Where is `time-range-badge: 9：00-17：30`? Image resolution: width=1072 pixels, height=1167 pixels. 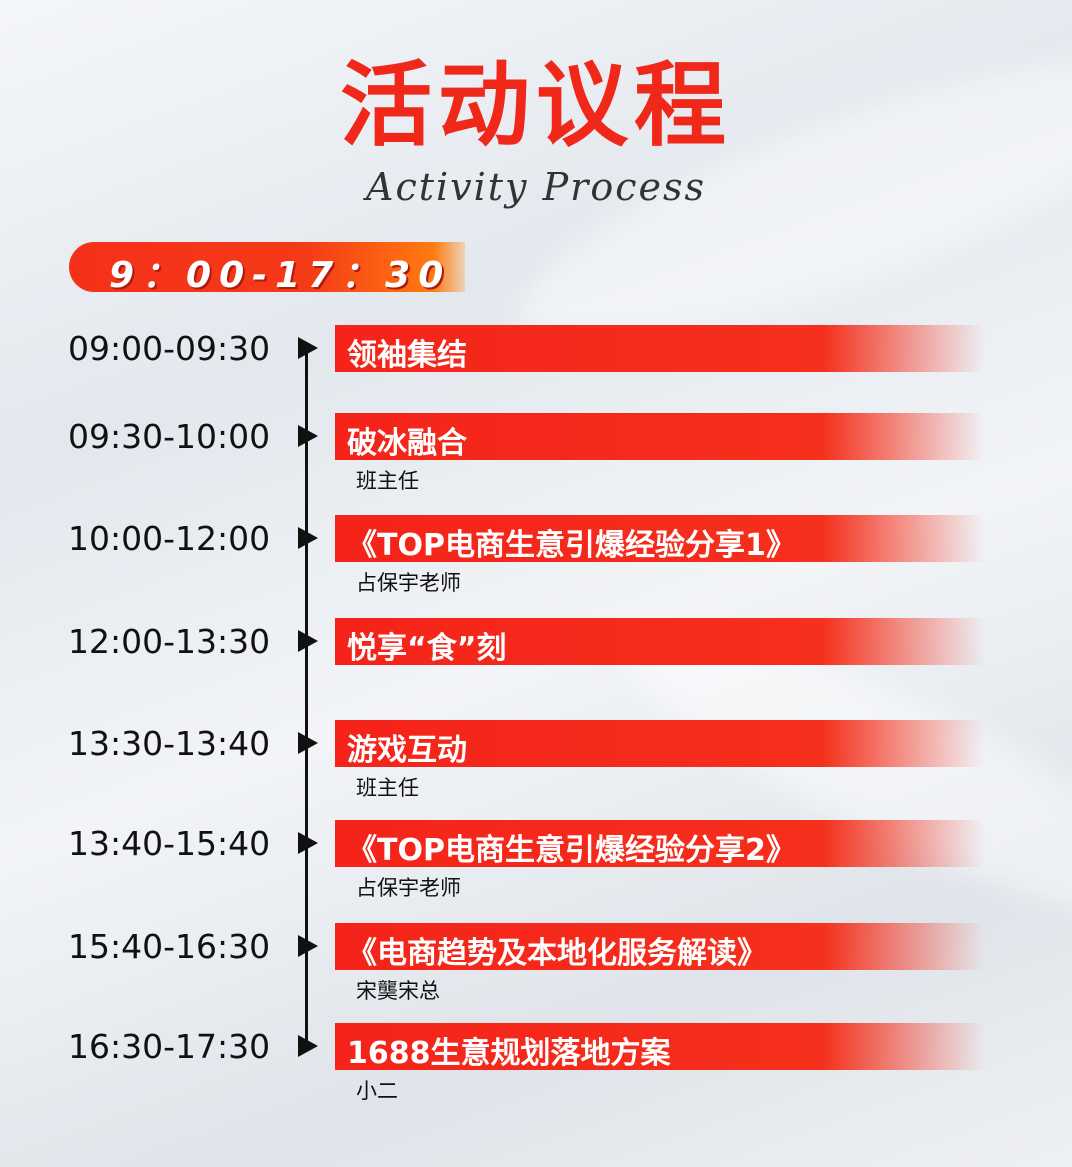
time-range-badge: 9：00-17：30 is located at coordinates (267, 269).